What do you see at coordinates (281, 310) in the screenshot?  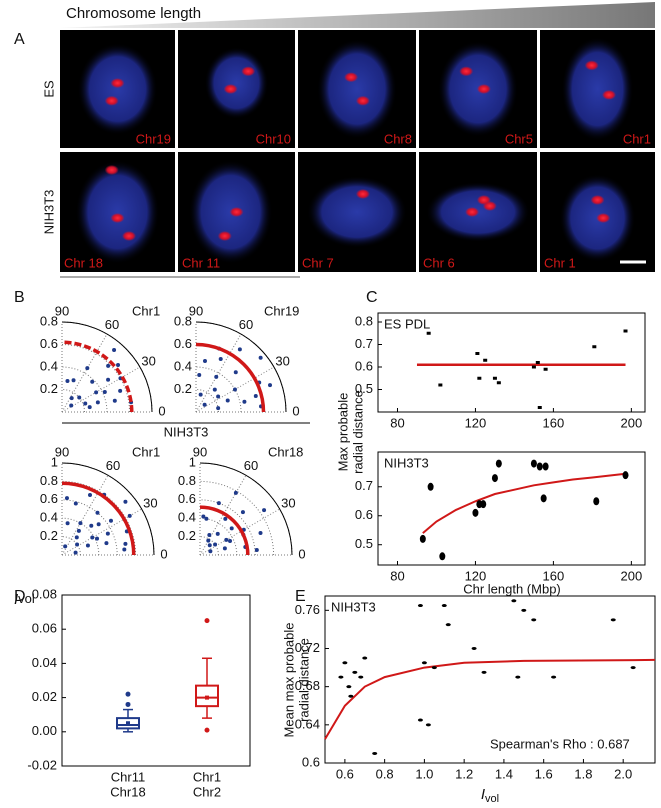 I see `plot-title: Chr19` at bounding box center [281, 310].